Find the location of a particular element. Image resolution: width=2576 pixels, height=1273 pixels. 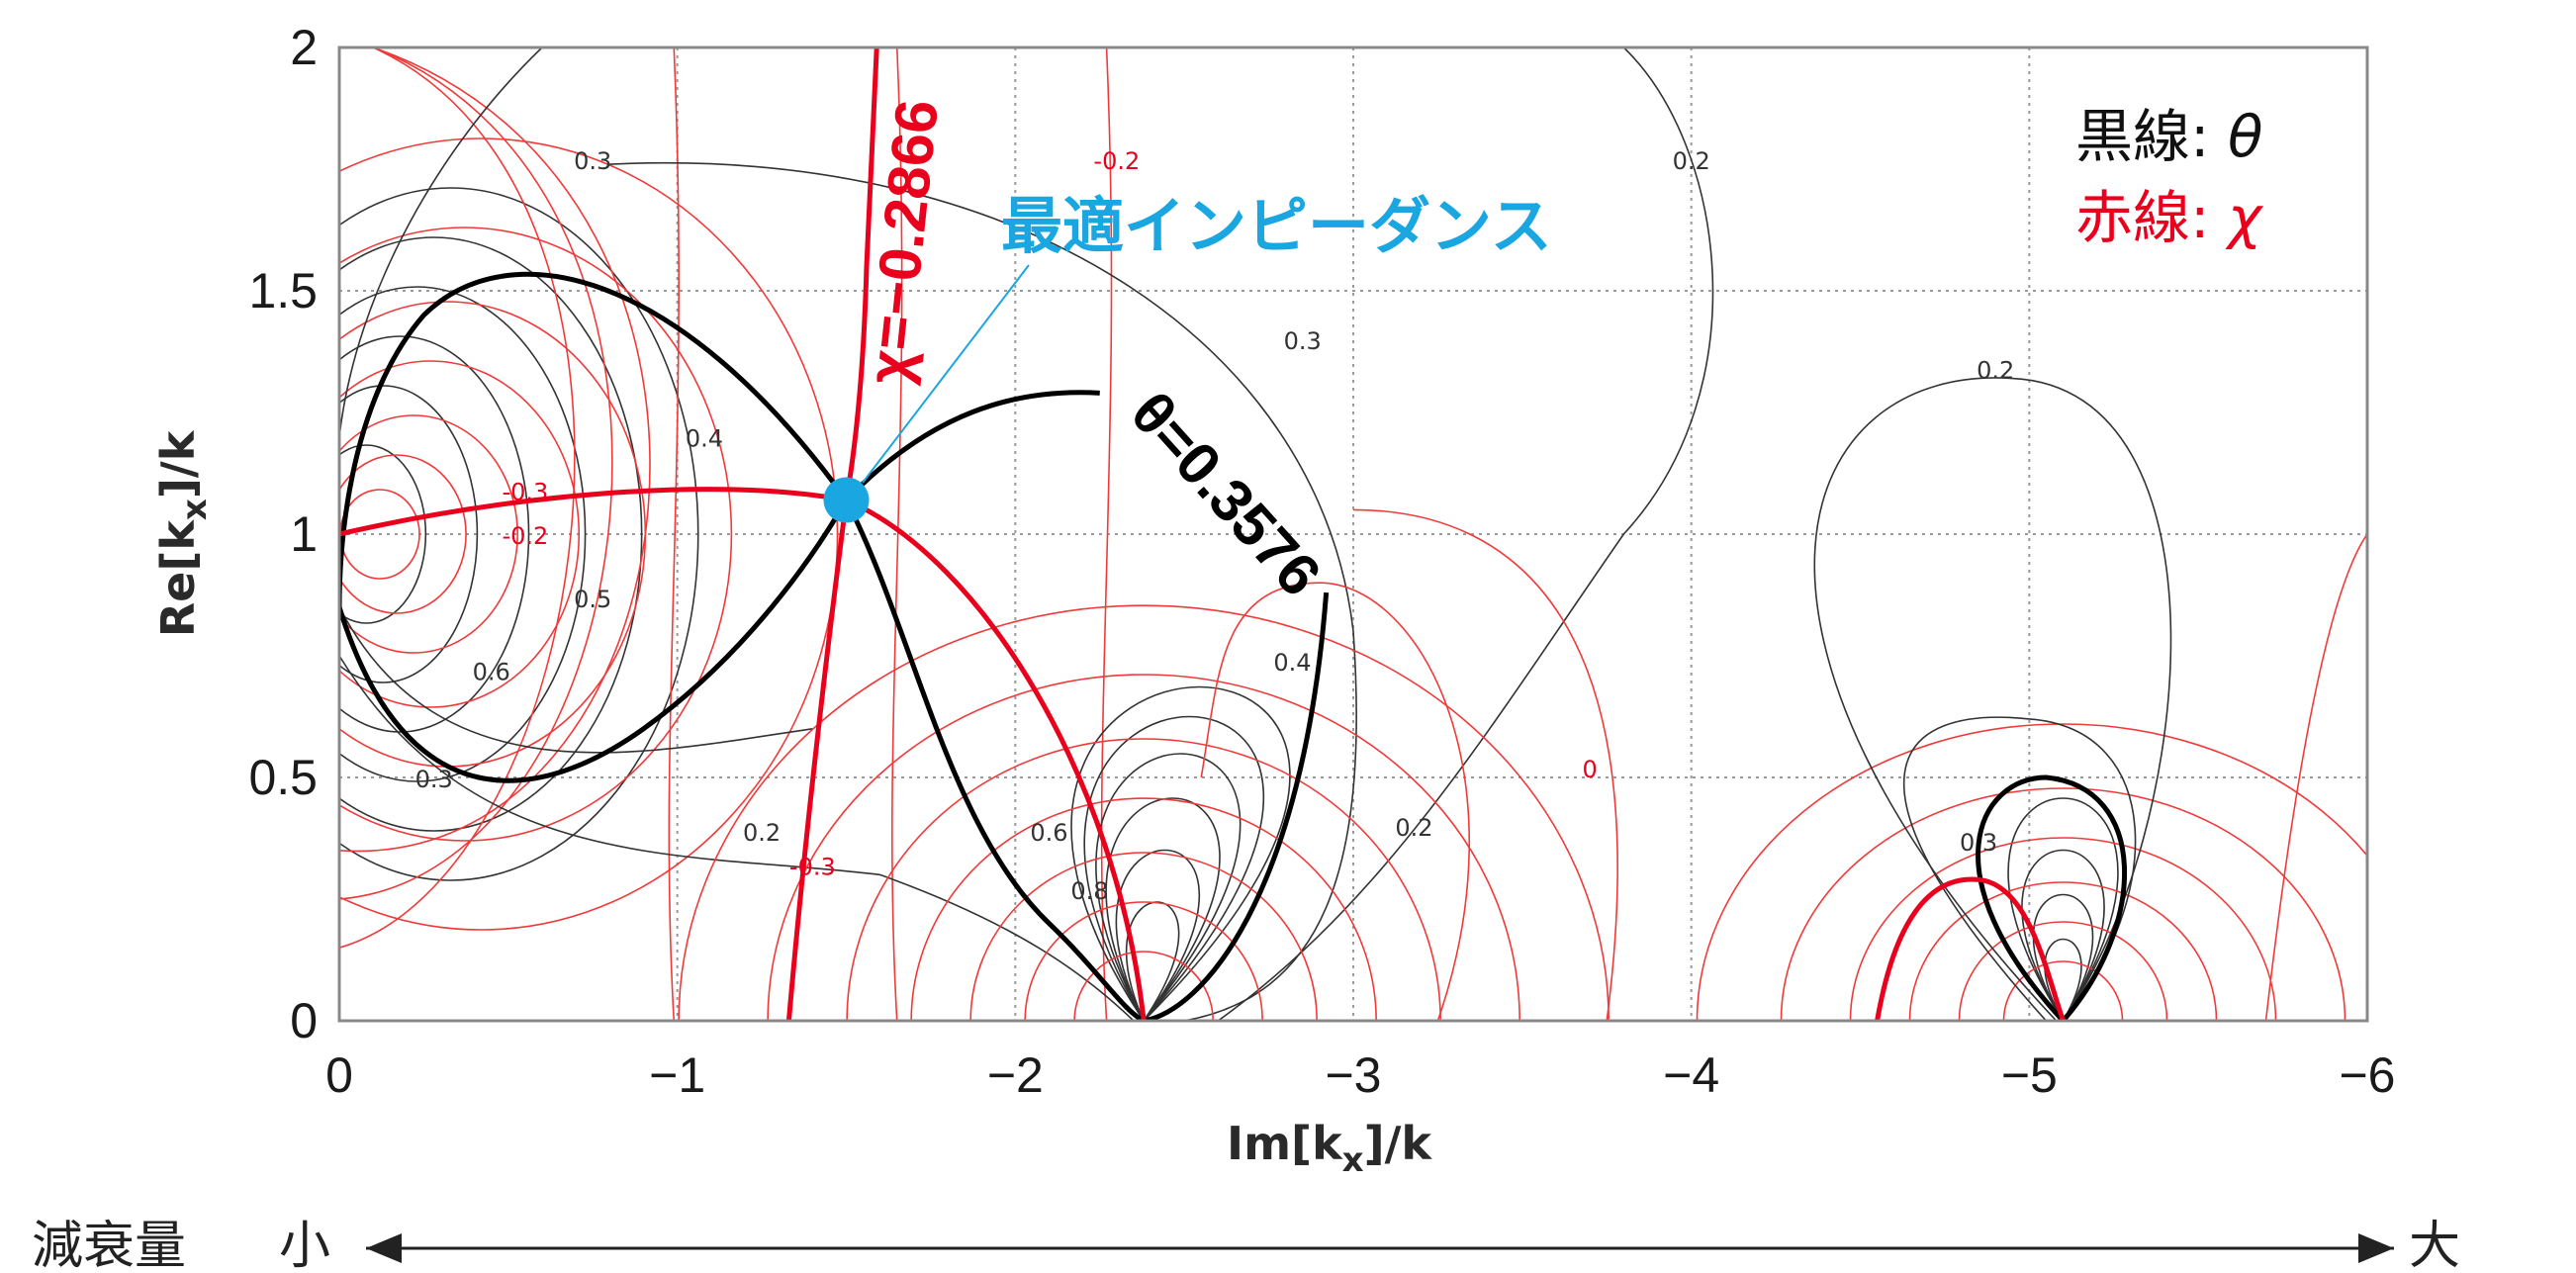

x-tick-label: −3 is located at coordinates (1353, 1075).